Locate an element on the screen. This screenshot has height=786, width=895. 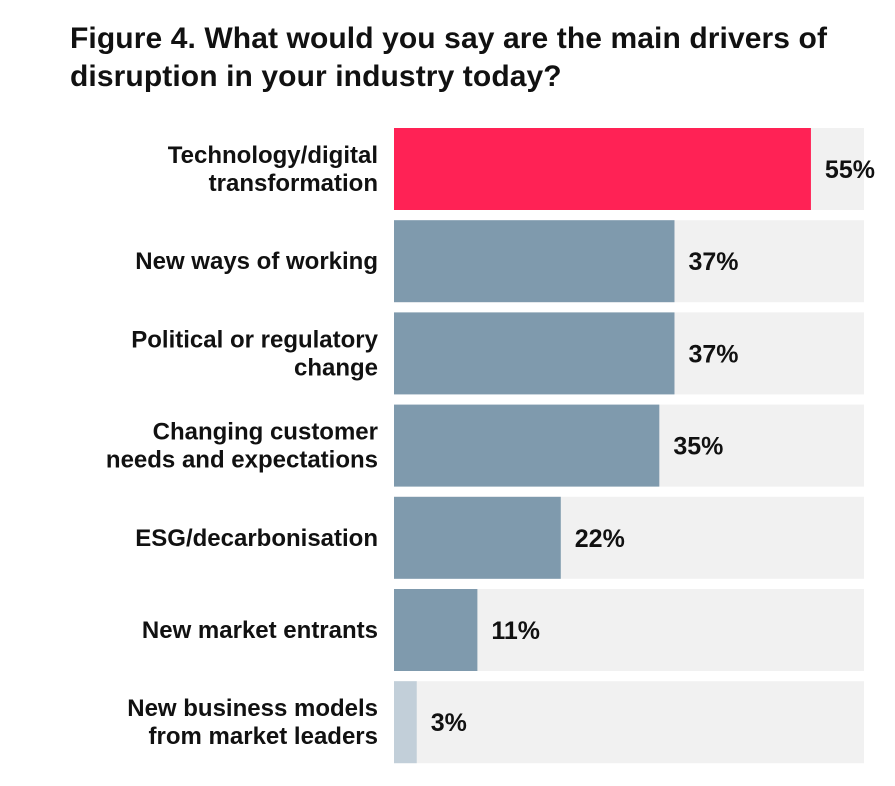
category-label: Political or regulatory is located at coordinates (254, 339).